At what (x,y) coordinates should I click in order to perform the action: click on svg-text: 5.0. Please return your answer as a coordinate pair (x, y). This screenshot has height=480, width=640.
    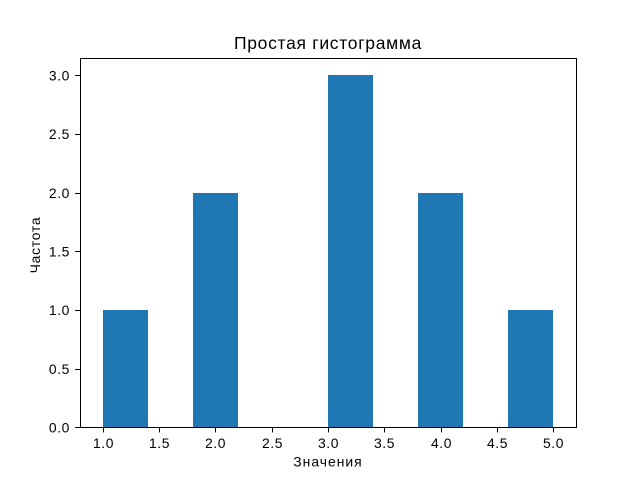
    Looking at the image, I should click on (553, 443).